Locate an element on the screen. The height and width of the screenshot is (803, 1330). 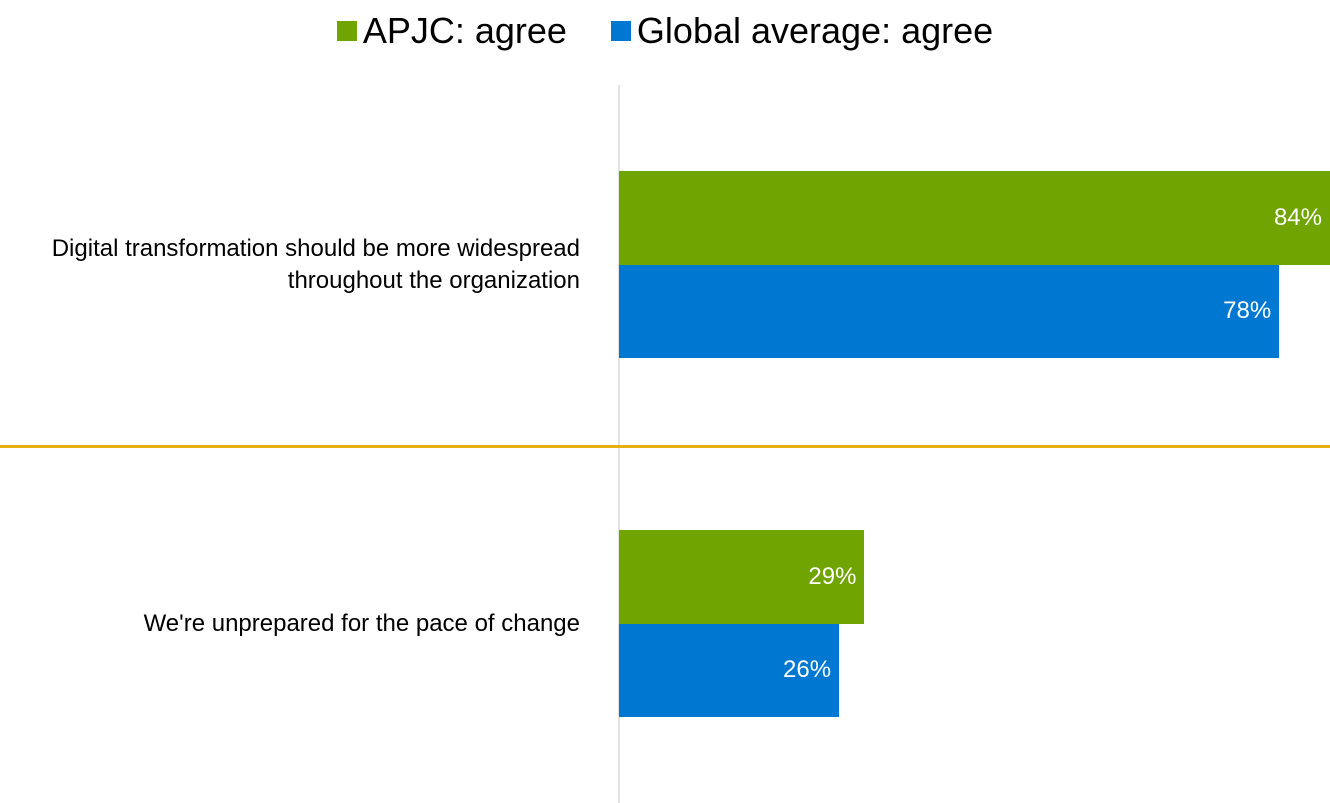
value-label: 26% is located at coordinates (807, 670).